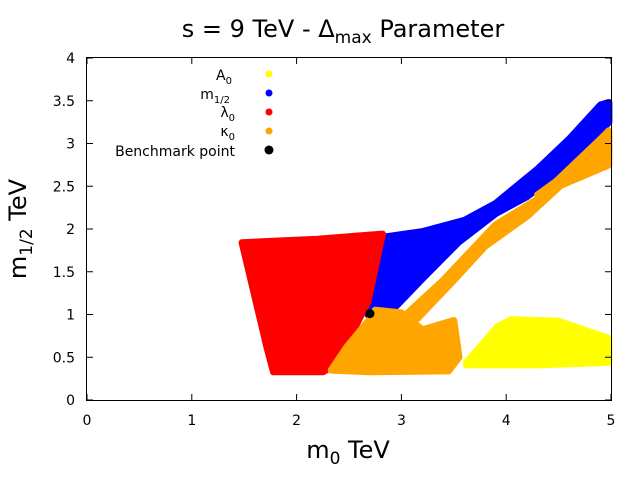  I want to click on y-tick-label-2: 1, so click(70, 316).